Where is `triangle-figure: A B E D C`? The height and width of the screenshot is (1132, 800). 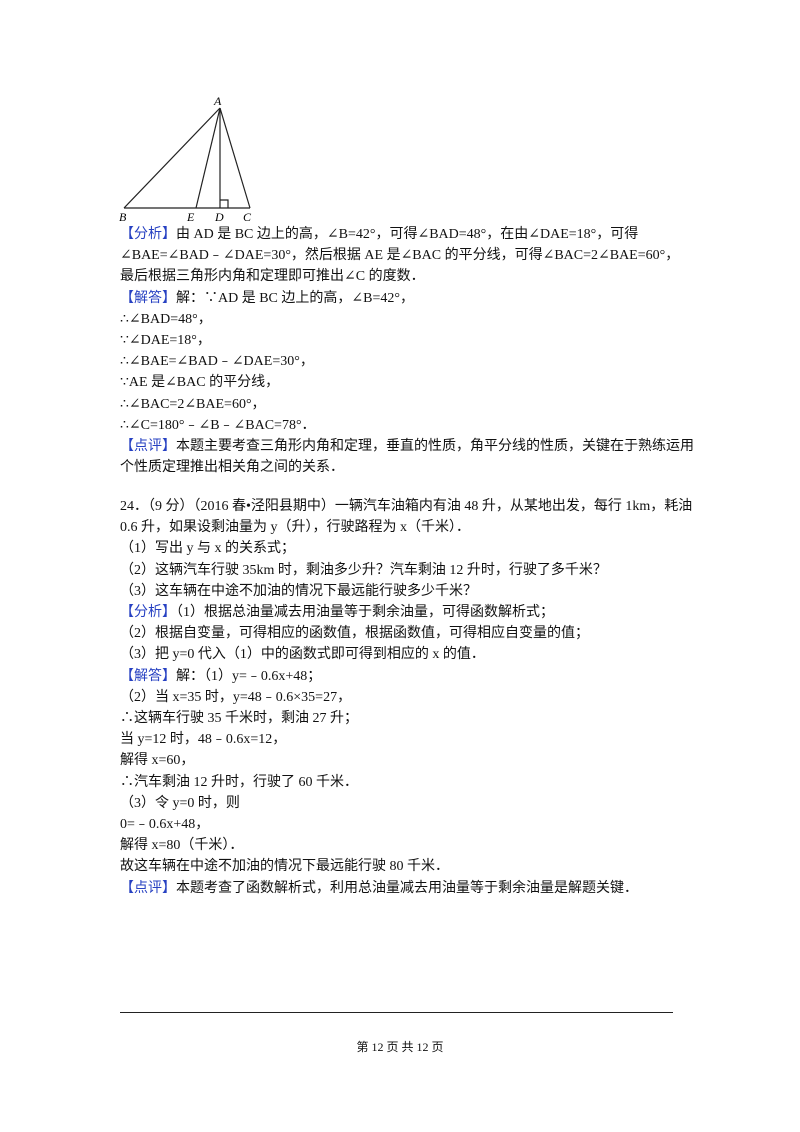 triangle-figure: A B E D C is located at coordinates (185, 159).